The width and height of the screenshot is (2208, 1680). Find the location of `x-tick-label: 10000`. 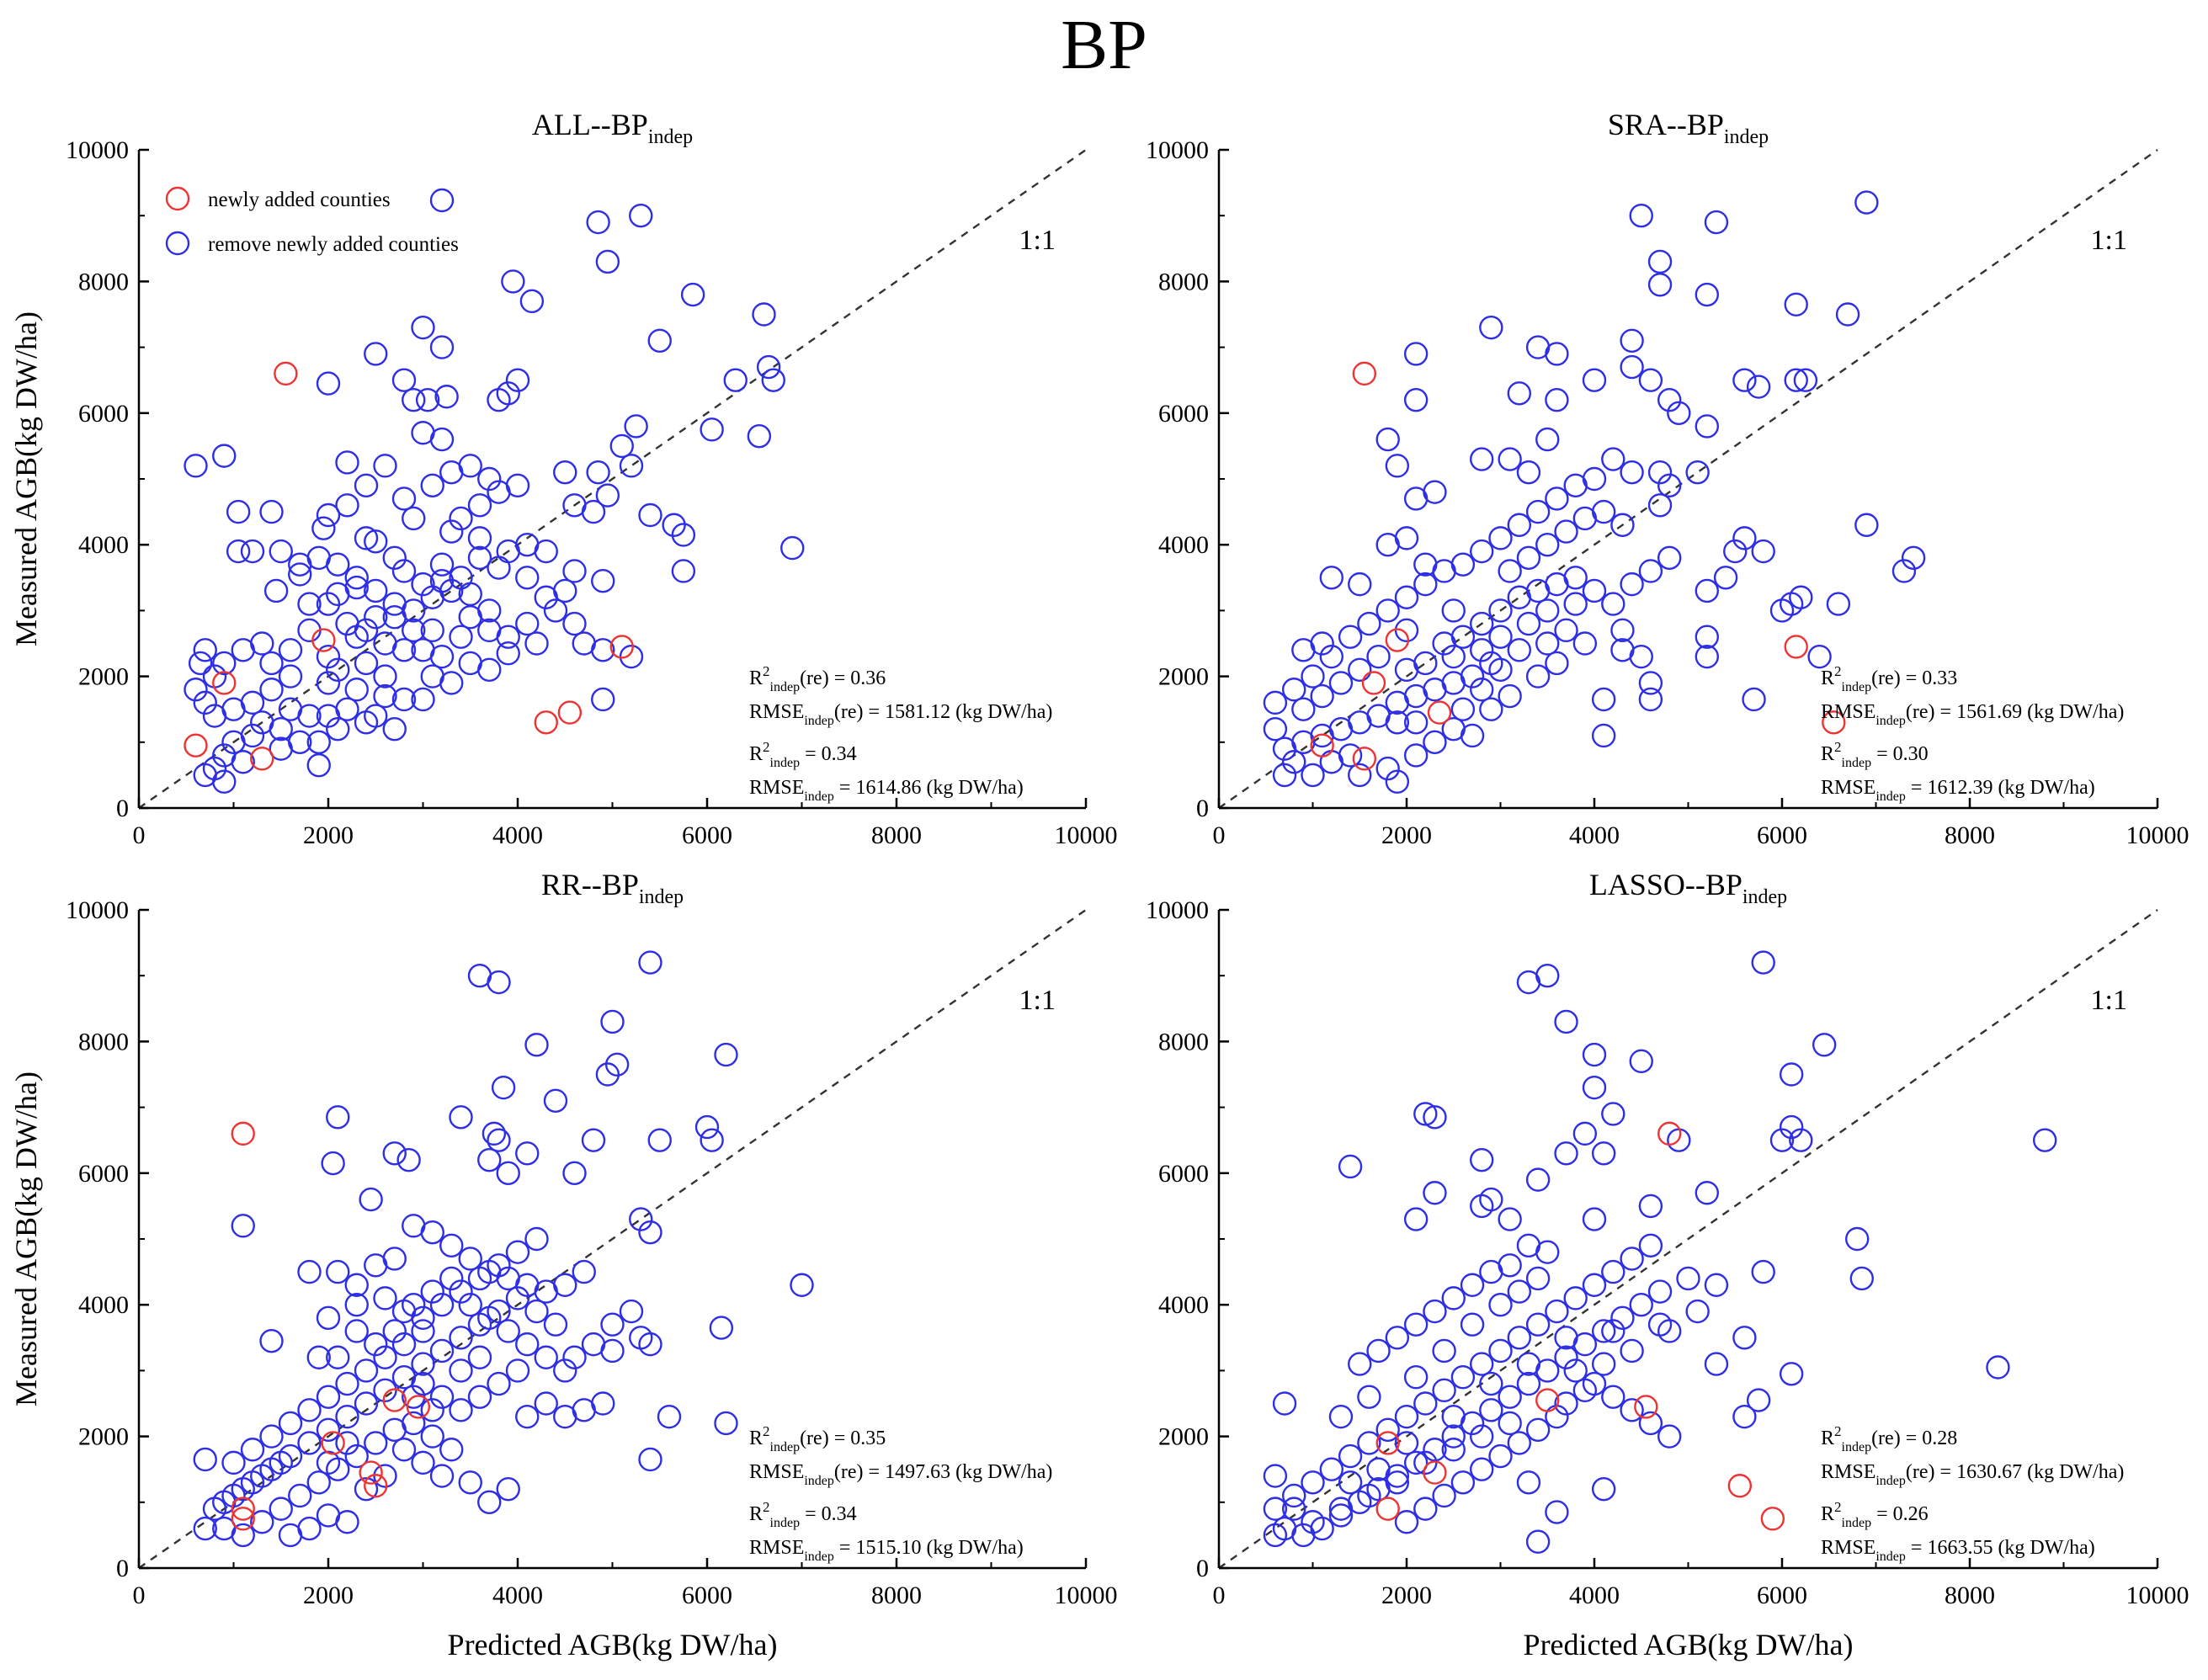

x-tick-label: 10000 is located at coordinates (2157, 835).